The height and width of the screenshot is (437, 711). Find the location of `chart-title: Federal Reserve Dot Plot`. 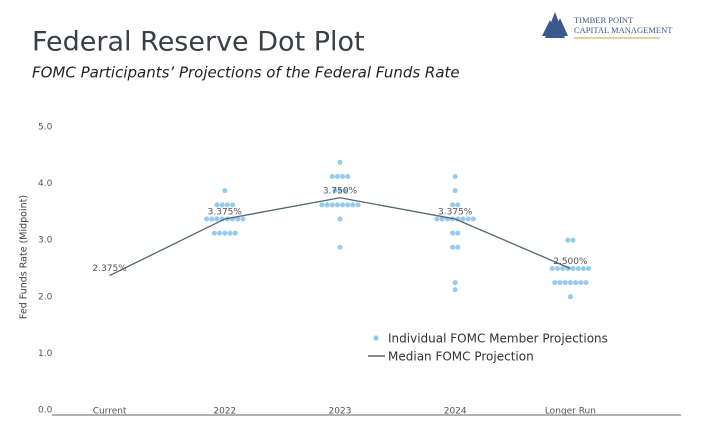

chart-title: Federal Reserve Dot Plot is located at coordinates (198, 42).